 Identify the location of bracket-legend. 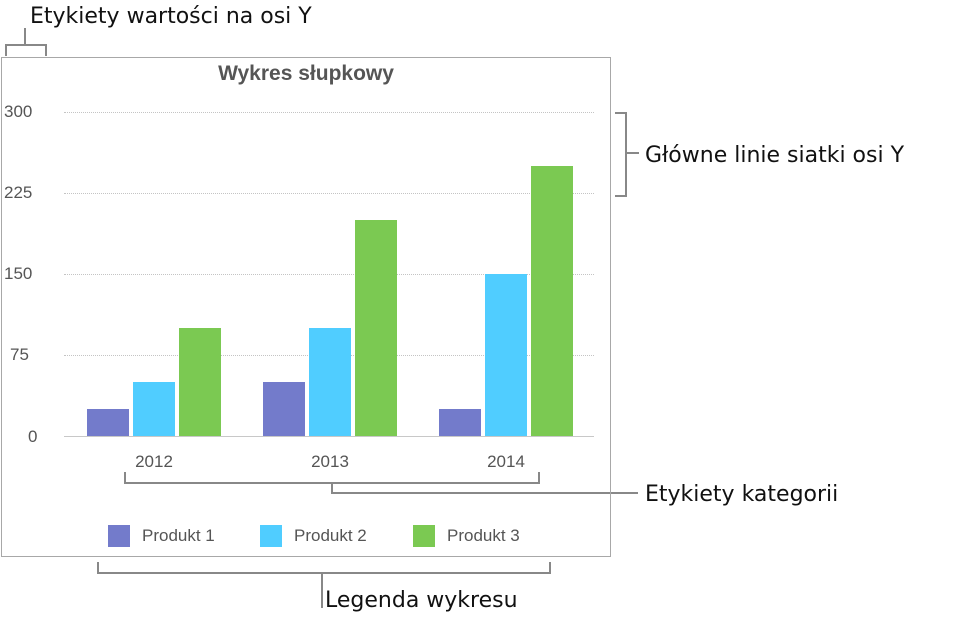
(324, 568).